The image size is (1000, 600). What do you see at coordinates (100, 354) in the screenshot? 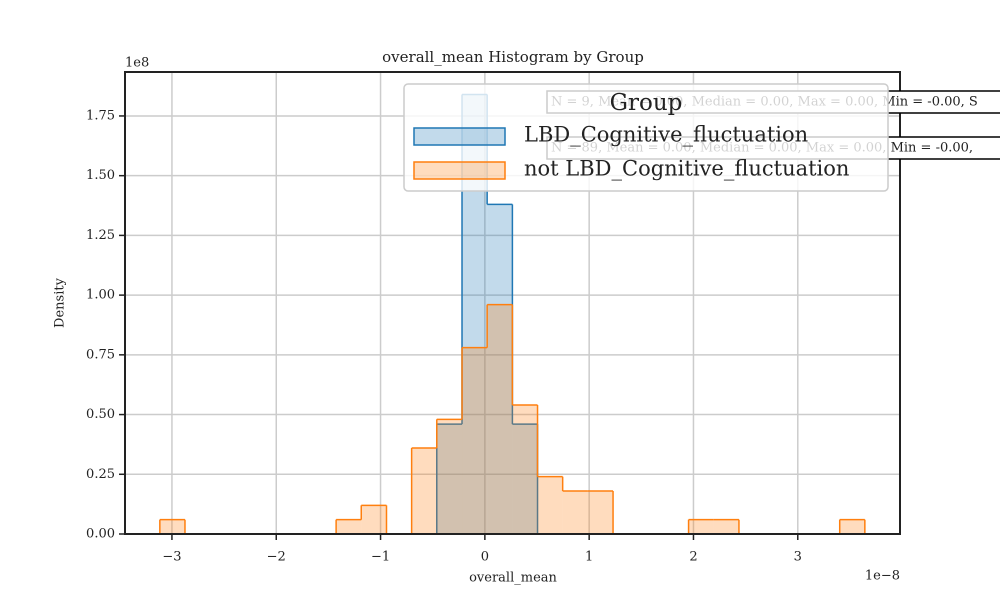
I see `y-tick-label: 0.75` at bounding box center [100, 354].